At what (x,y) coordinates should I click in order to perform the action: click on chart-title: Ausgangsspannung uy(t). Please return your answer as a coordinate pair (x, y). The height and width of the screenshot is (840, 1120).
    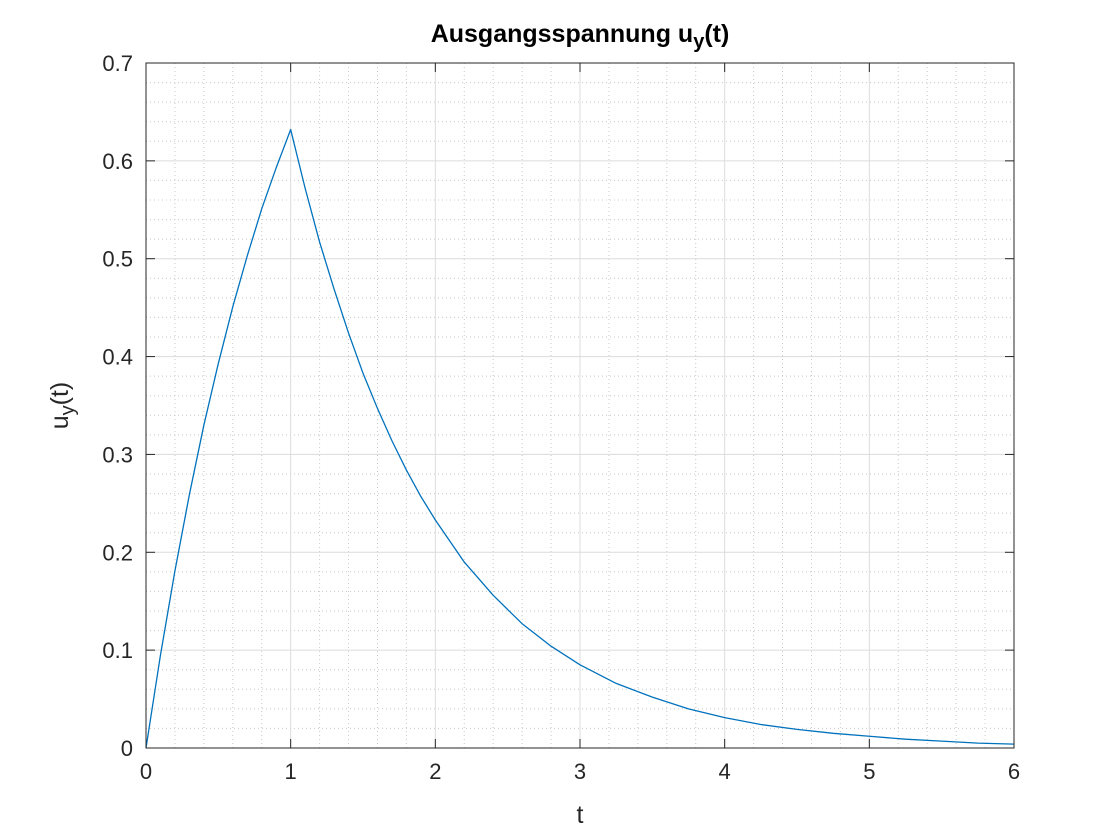
    Looking at the image, I should click on (580, 36).